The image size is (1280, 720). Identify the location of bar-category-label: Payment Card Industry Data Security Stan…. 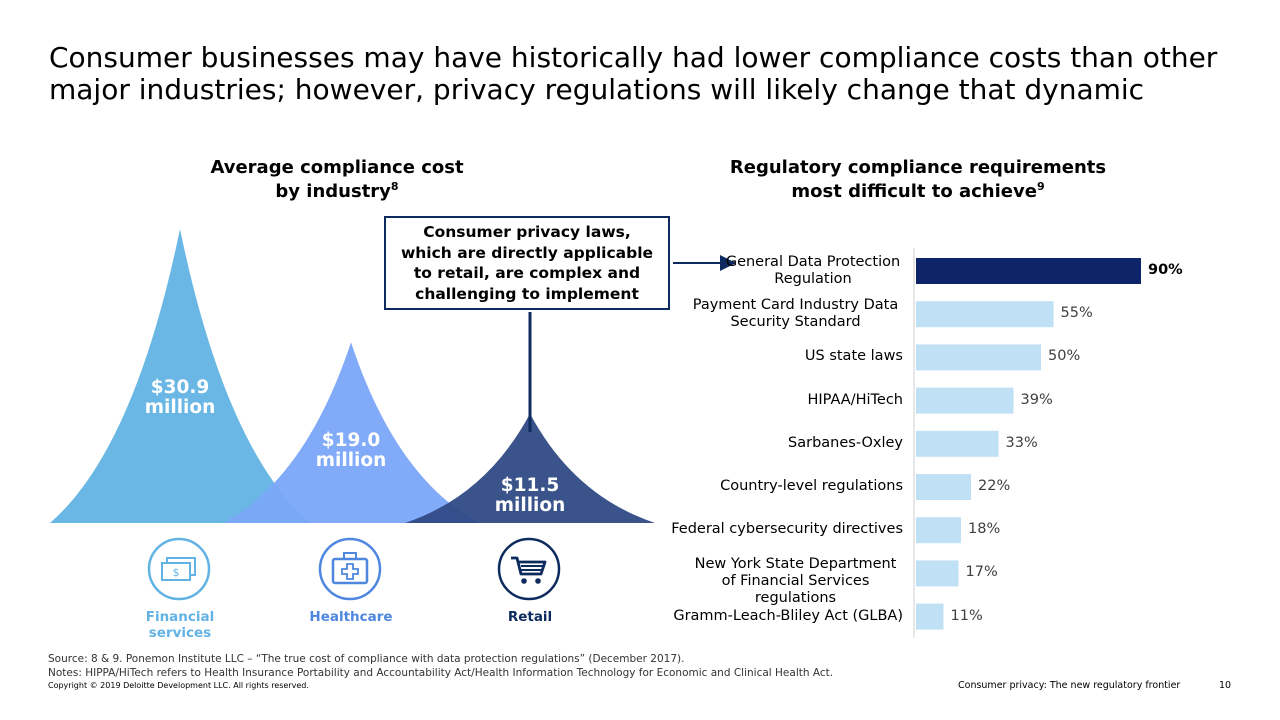
(795, 314).